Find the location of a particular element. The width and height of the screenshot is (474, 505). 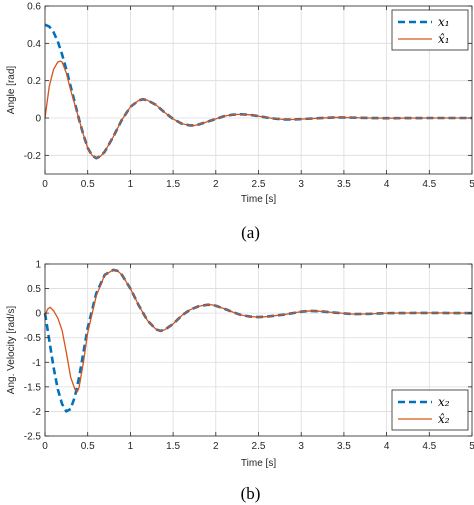

legend-entry-label: x̂₁ is located at coordinates (444, 39).